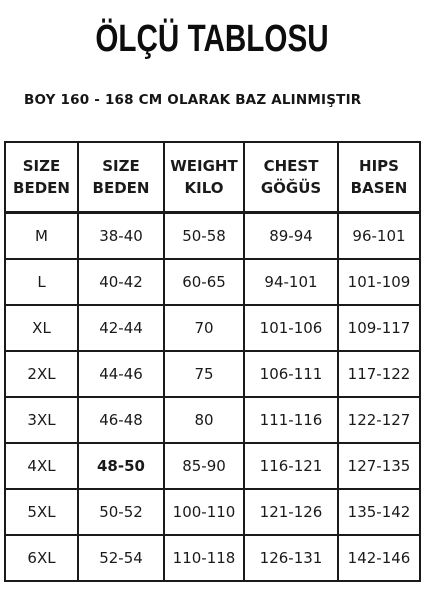 This screenshot has width=424, height=600. I want to click on table-row: 2XL 44-46 75 106-111 117-122, so click(212, 374).